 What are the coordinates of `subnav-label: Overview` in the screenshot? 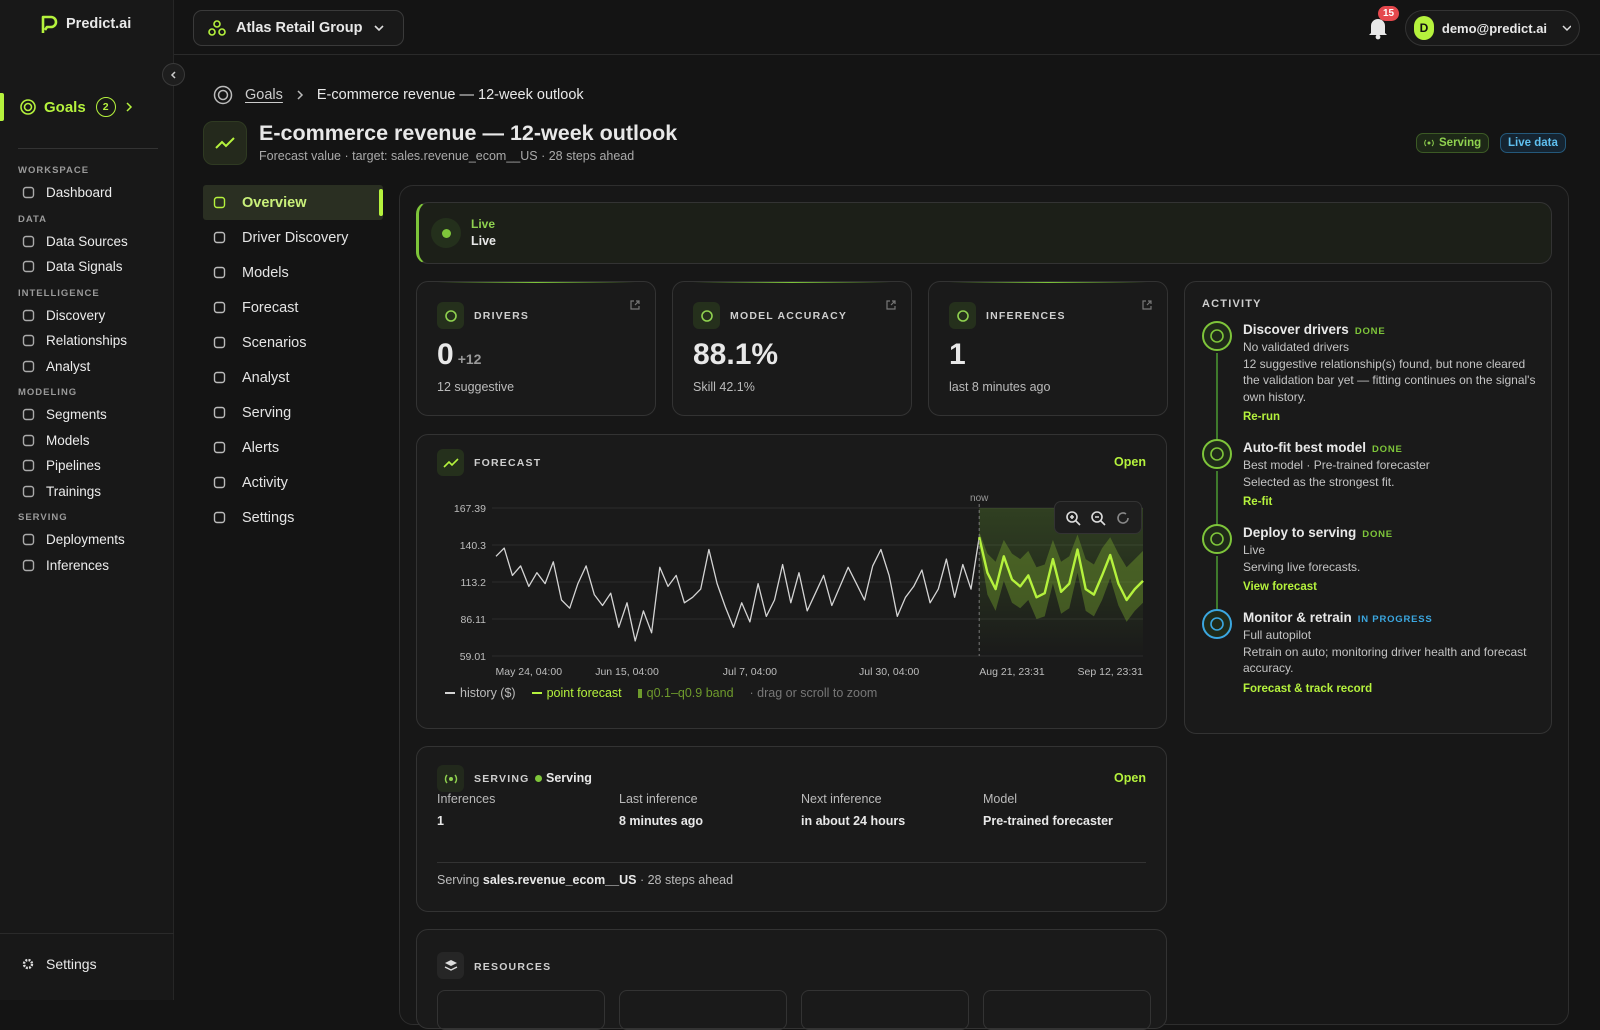 It's located at (274, 202).